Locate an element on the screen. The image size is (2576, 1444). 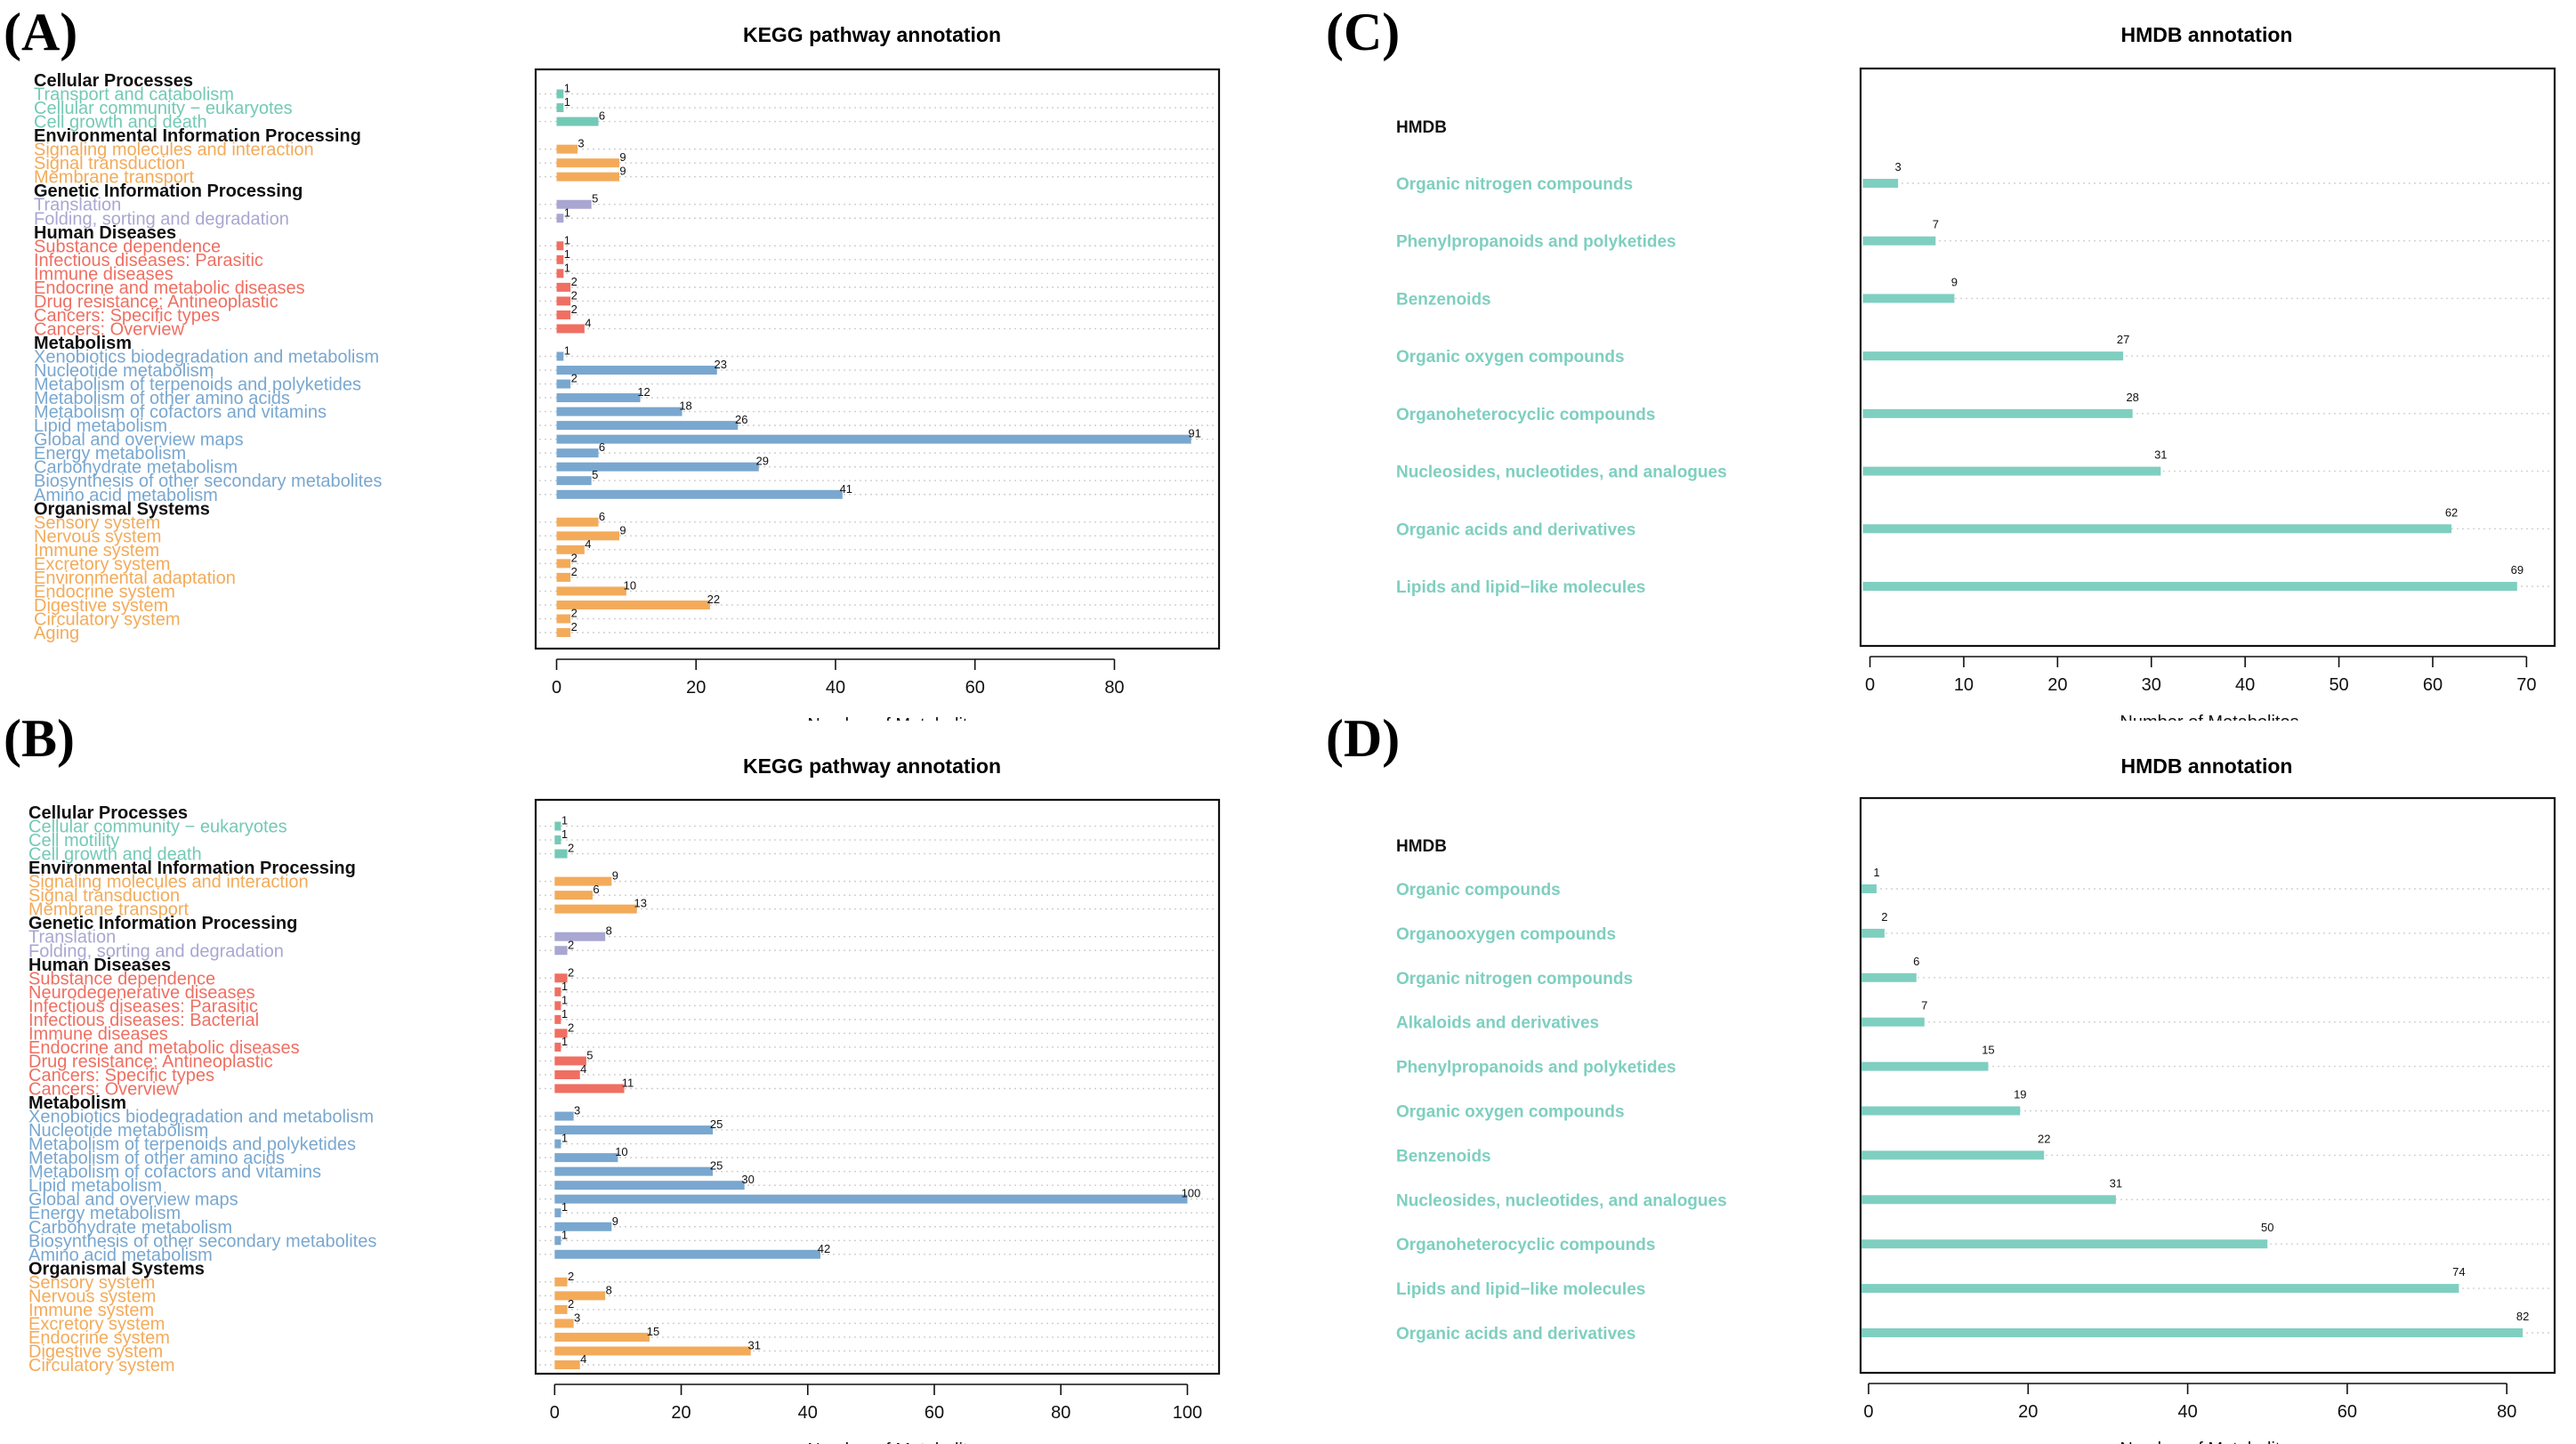
data-label: 91 is located at coordinates (1194, 433).